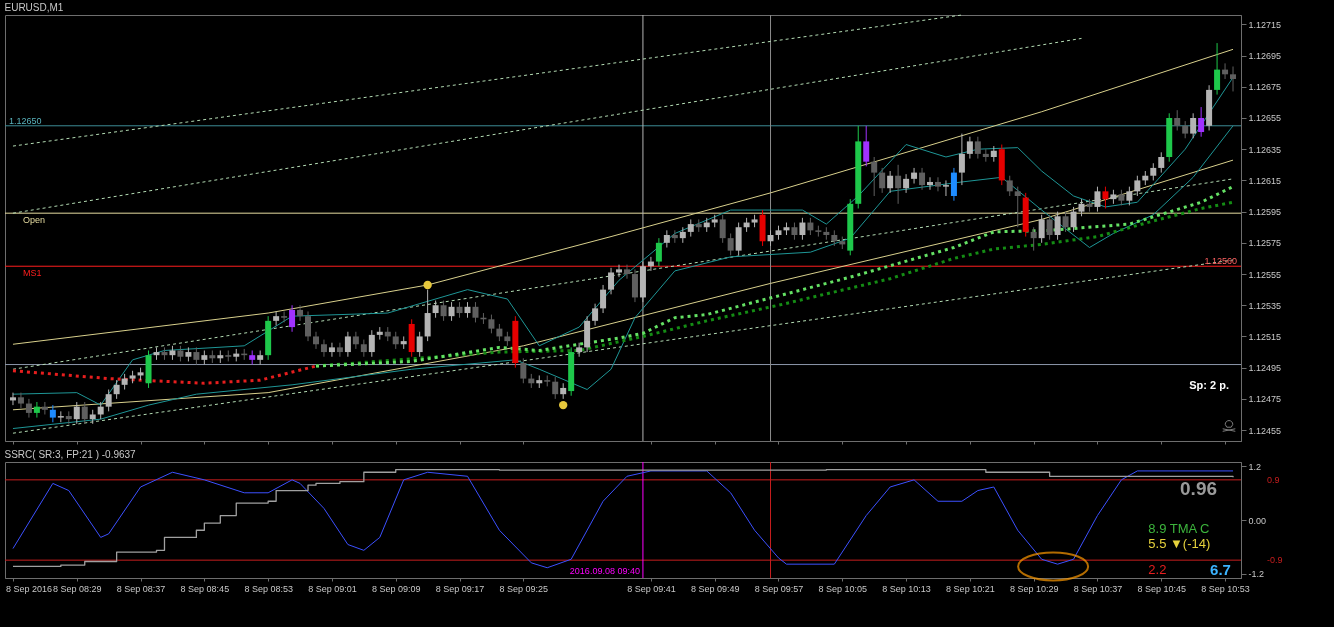 This screenshot has width=1334, height=627. Describe the element at coordinates (1265, 399) in the screenshot. I see `y-tick-label: 1.12475` at that location.